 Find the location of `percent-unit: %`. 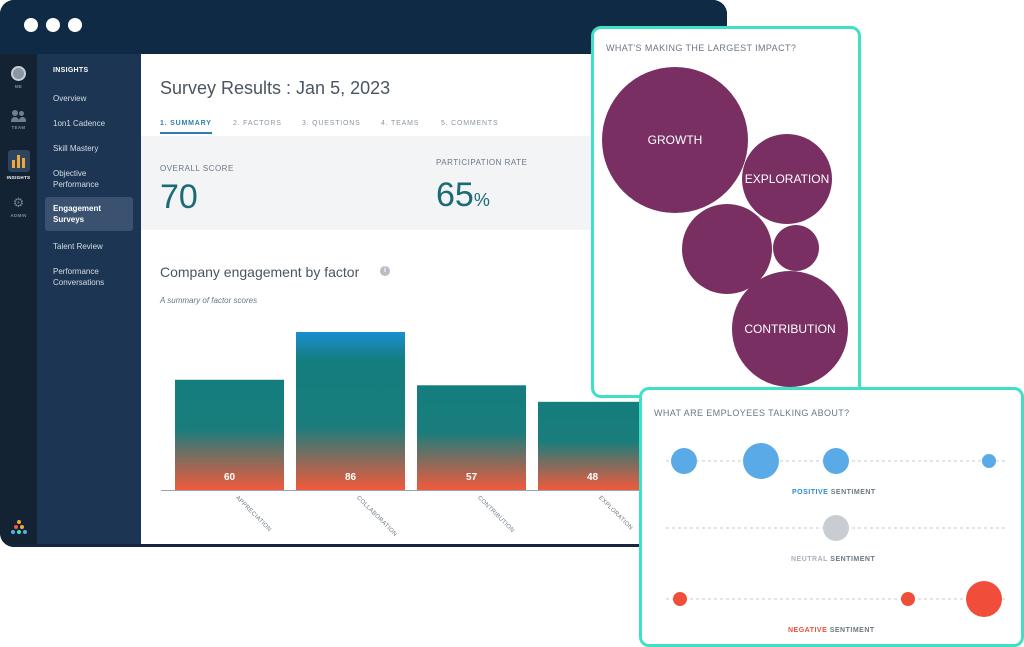

percent-unit: % is located at coordinates (481, 200).